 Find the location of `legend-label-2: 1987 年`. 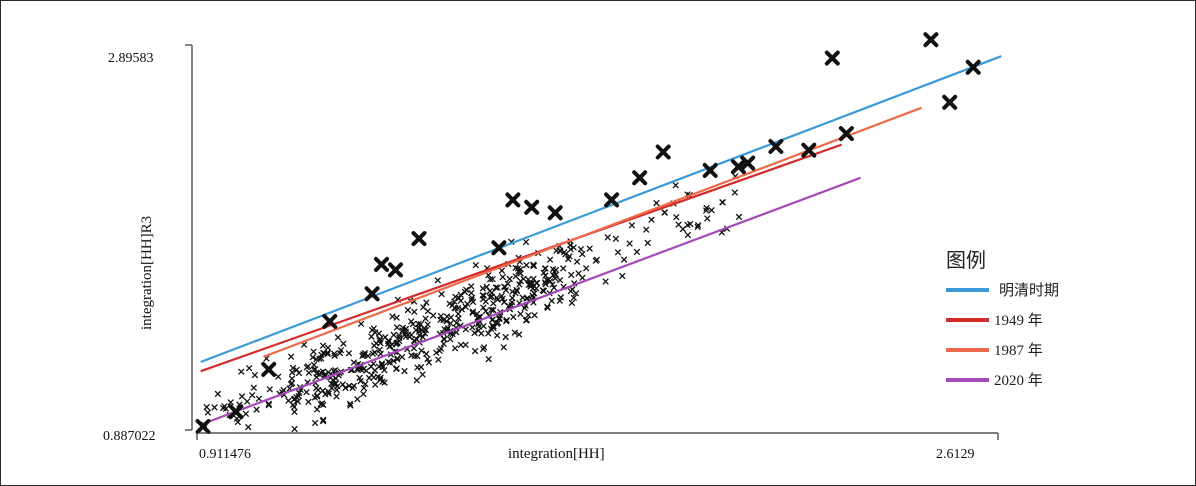

legend-label-2: 1987 年 is located at coordinates (1018, 350).